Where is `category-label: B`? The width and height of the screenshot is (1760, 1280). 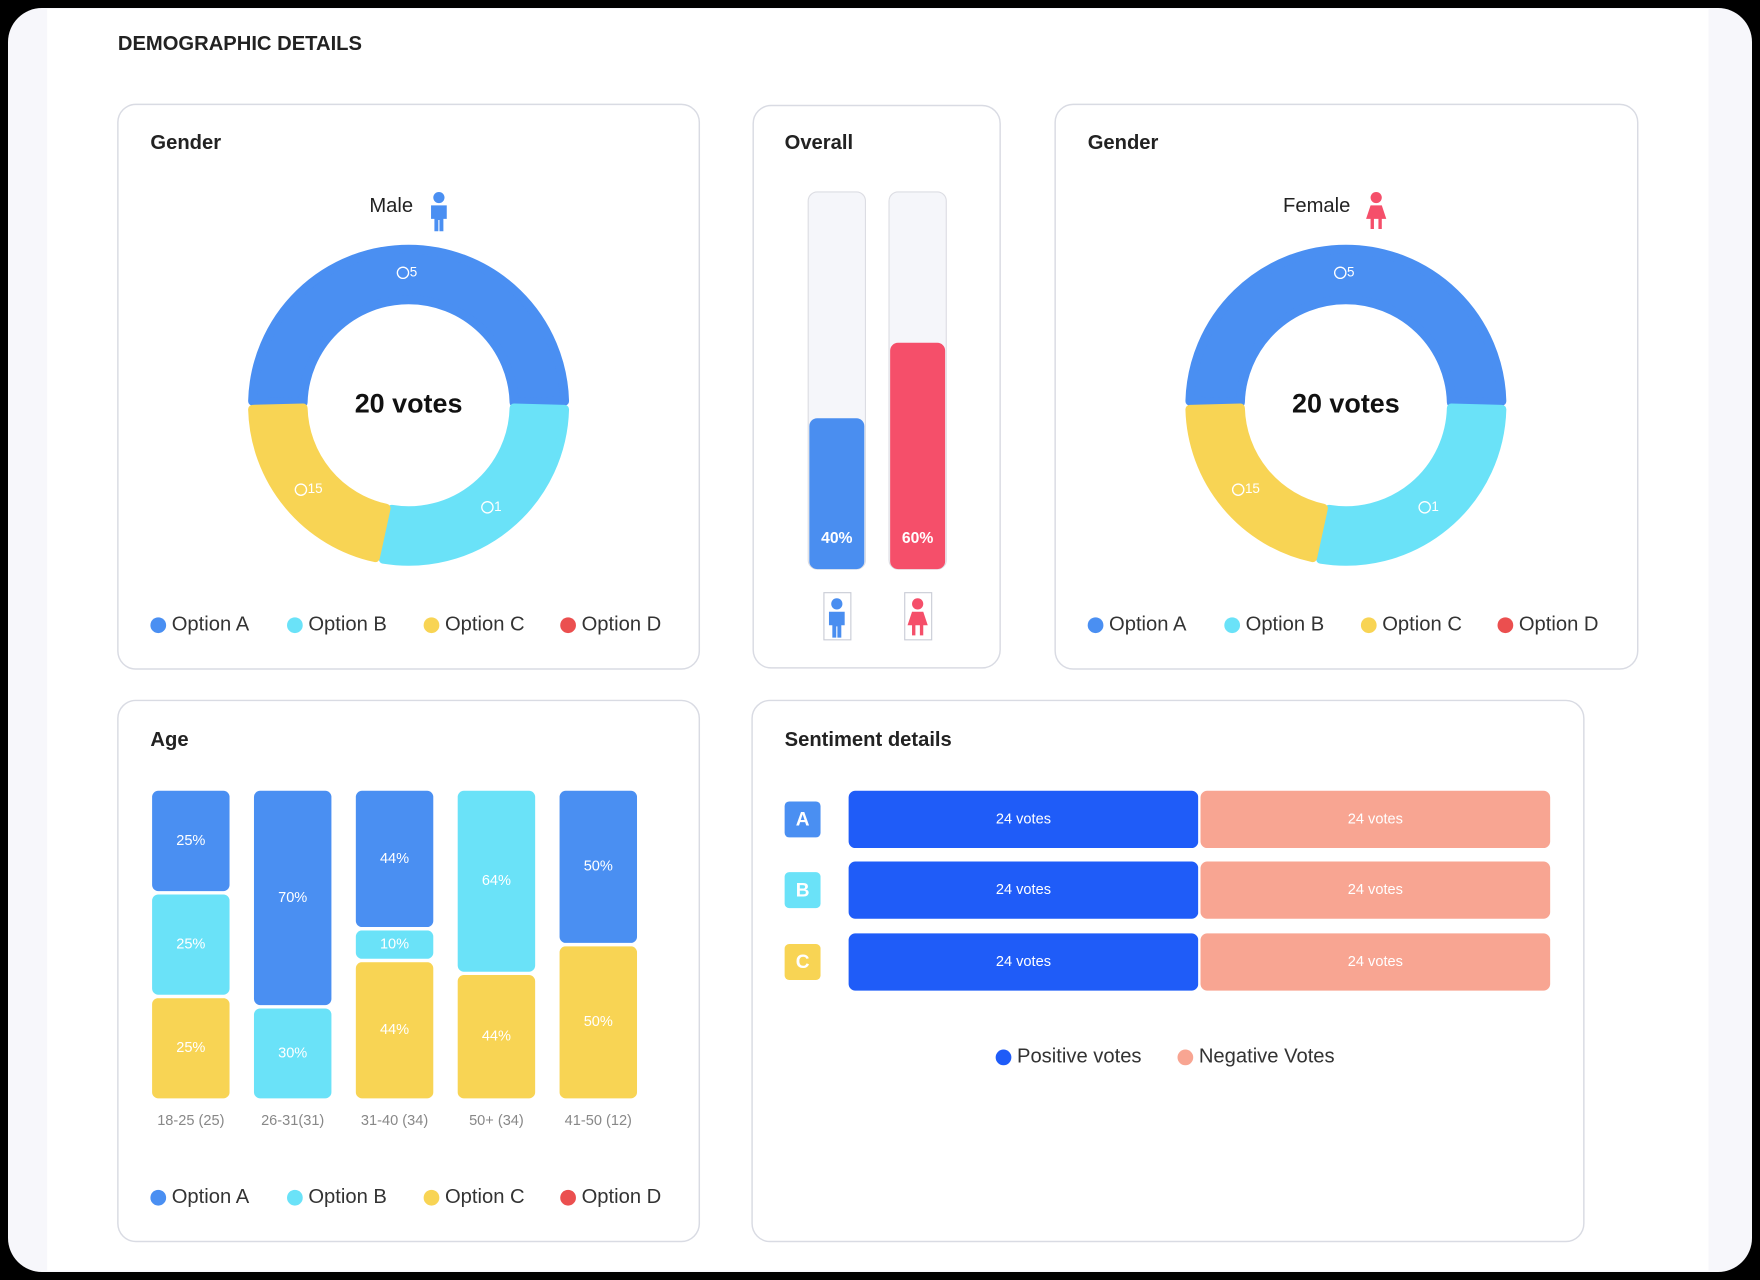 category-label: B is located at coordinates (803, 890).